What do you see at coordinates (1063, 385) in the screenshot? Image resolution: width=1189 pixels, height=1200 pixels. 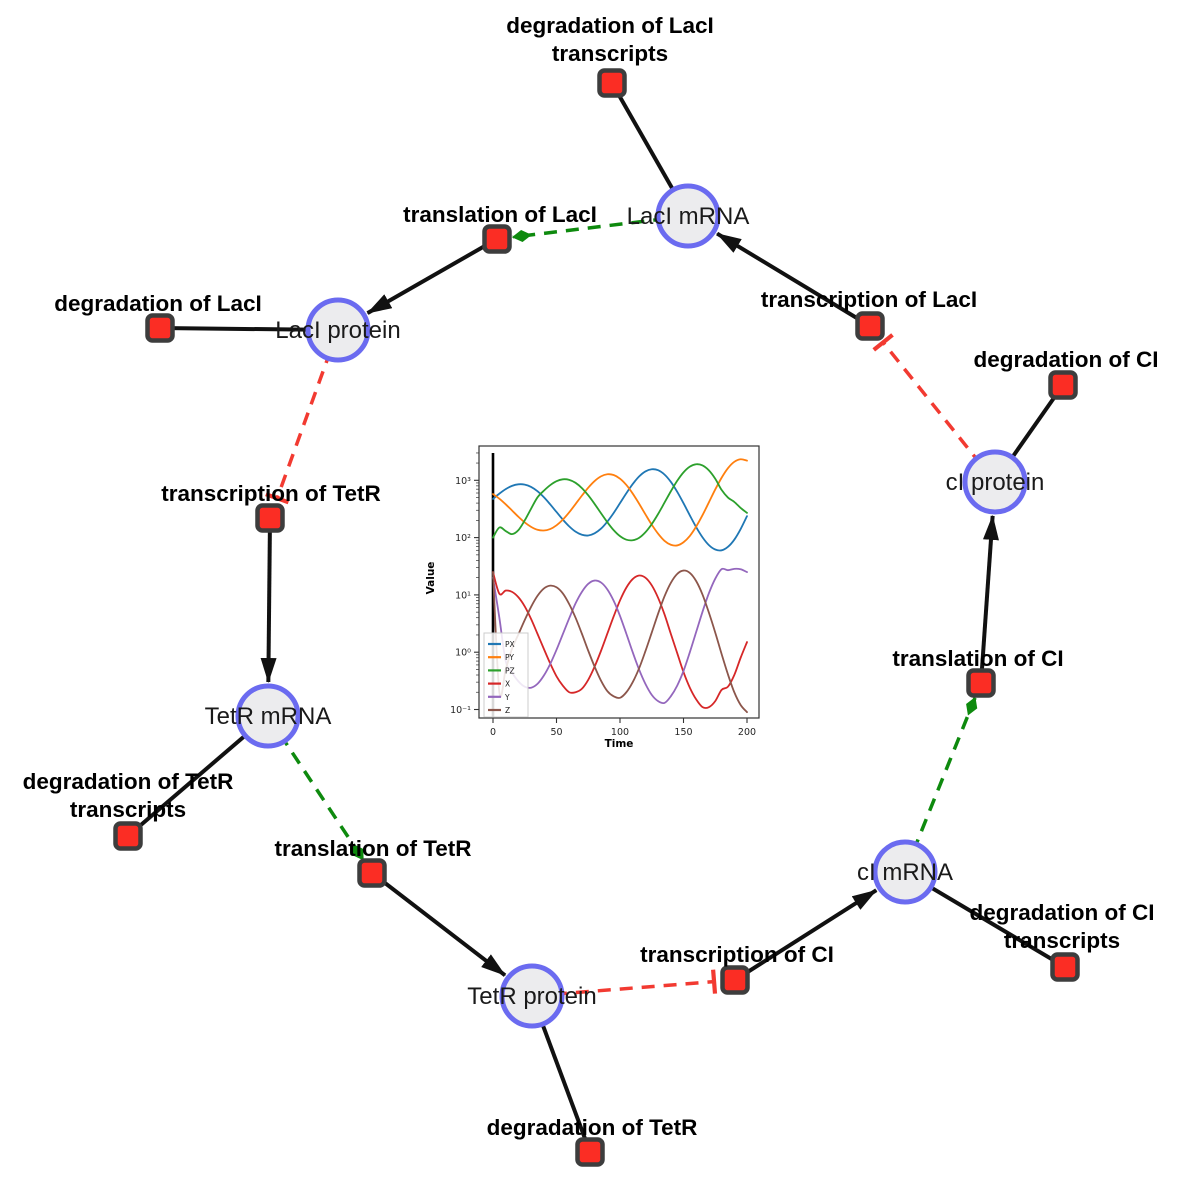 I see `reaction-node-deg_ci` at bounding box center [1063, 385].